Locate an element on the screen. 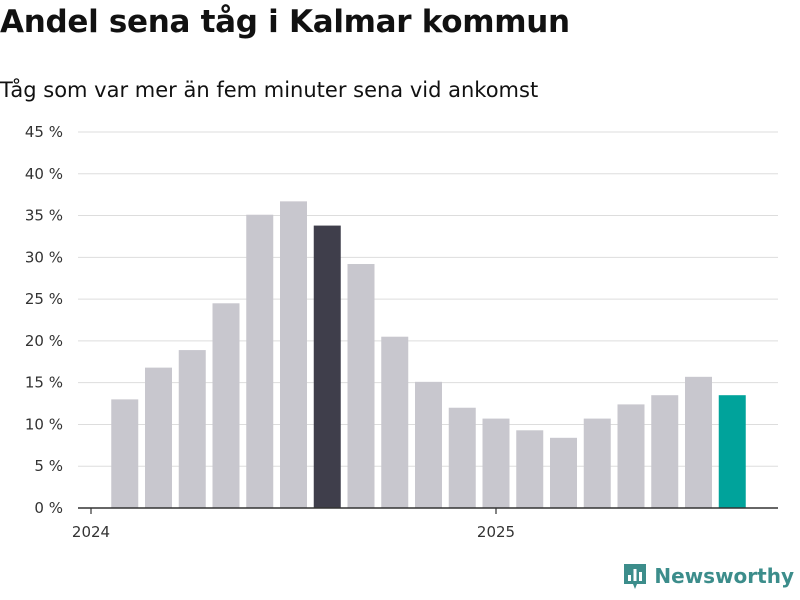  bar-chart-logo-icon is located at coordinates (635, 576).